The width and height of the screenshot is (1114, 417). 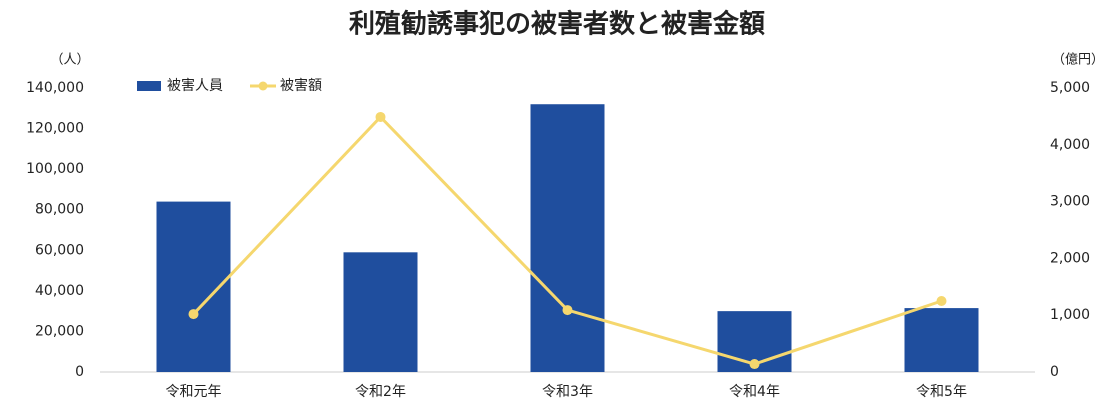 I want to click on y2-tick-label: 5,000, so click(x=1070, y=88).